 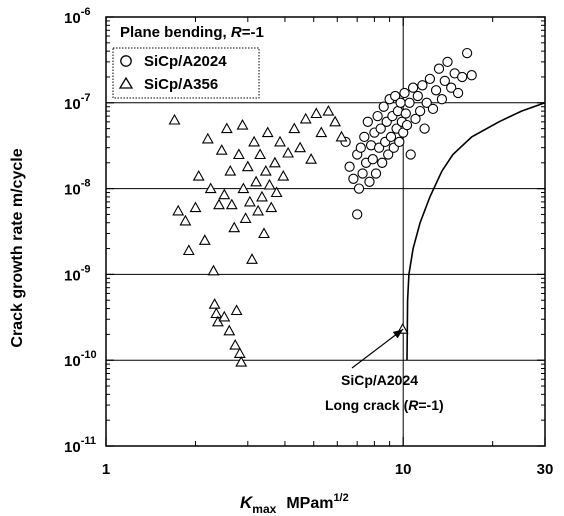 What do you see at coordinates (398, 334) in the screenshot?
I see `annotation-arrowhead` at bounding box center [398, 334].